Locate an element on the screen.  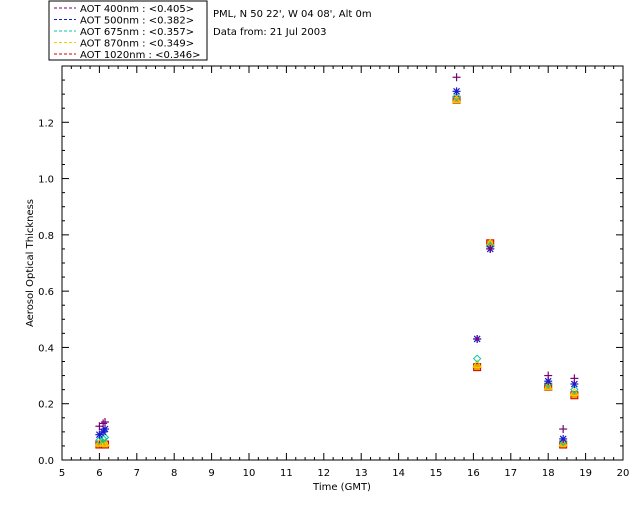
y-tick-label: 0.2 is located at coordinates (46, 405).